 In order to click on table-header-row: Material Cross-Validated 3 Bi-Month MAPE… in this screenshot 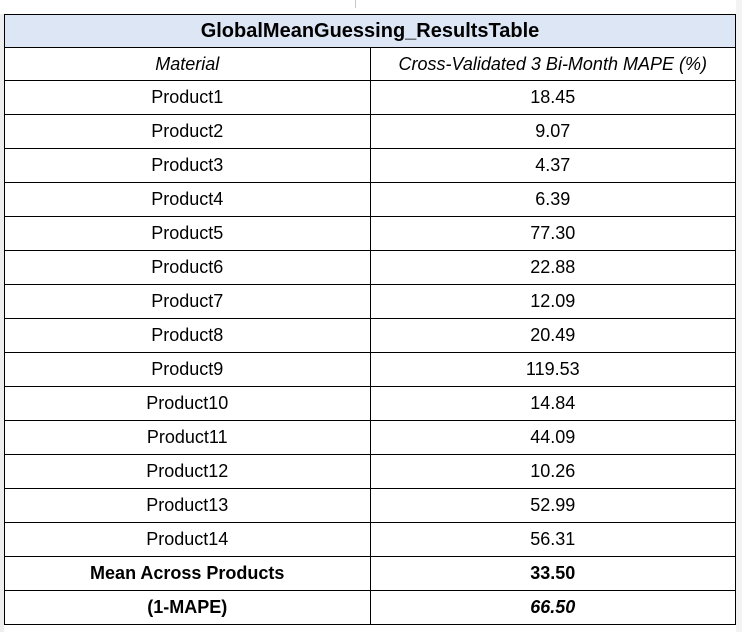, I will do `click(370, 64)`.